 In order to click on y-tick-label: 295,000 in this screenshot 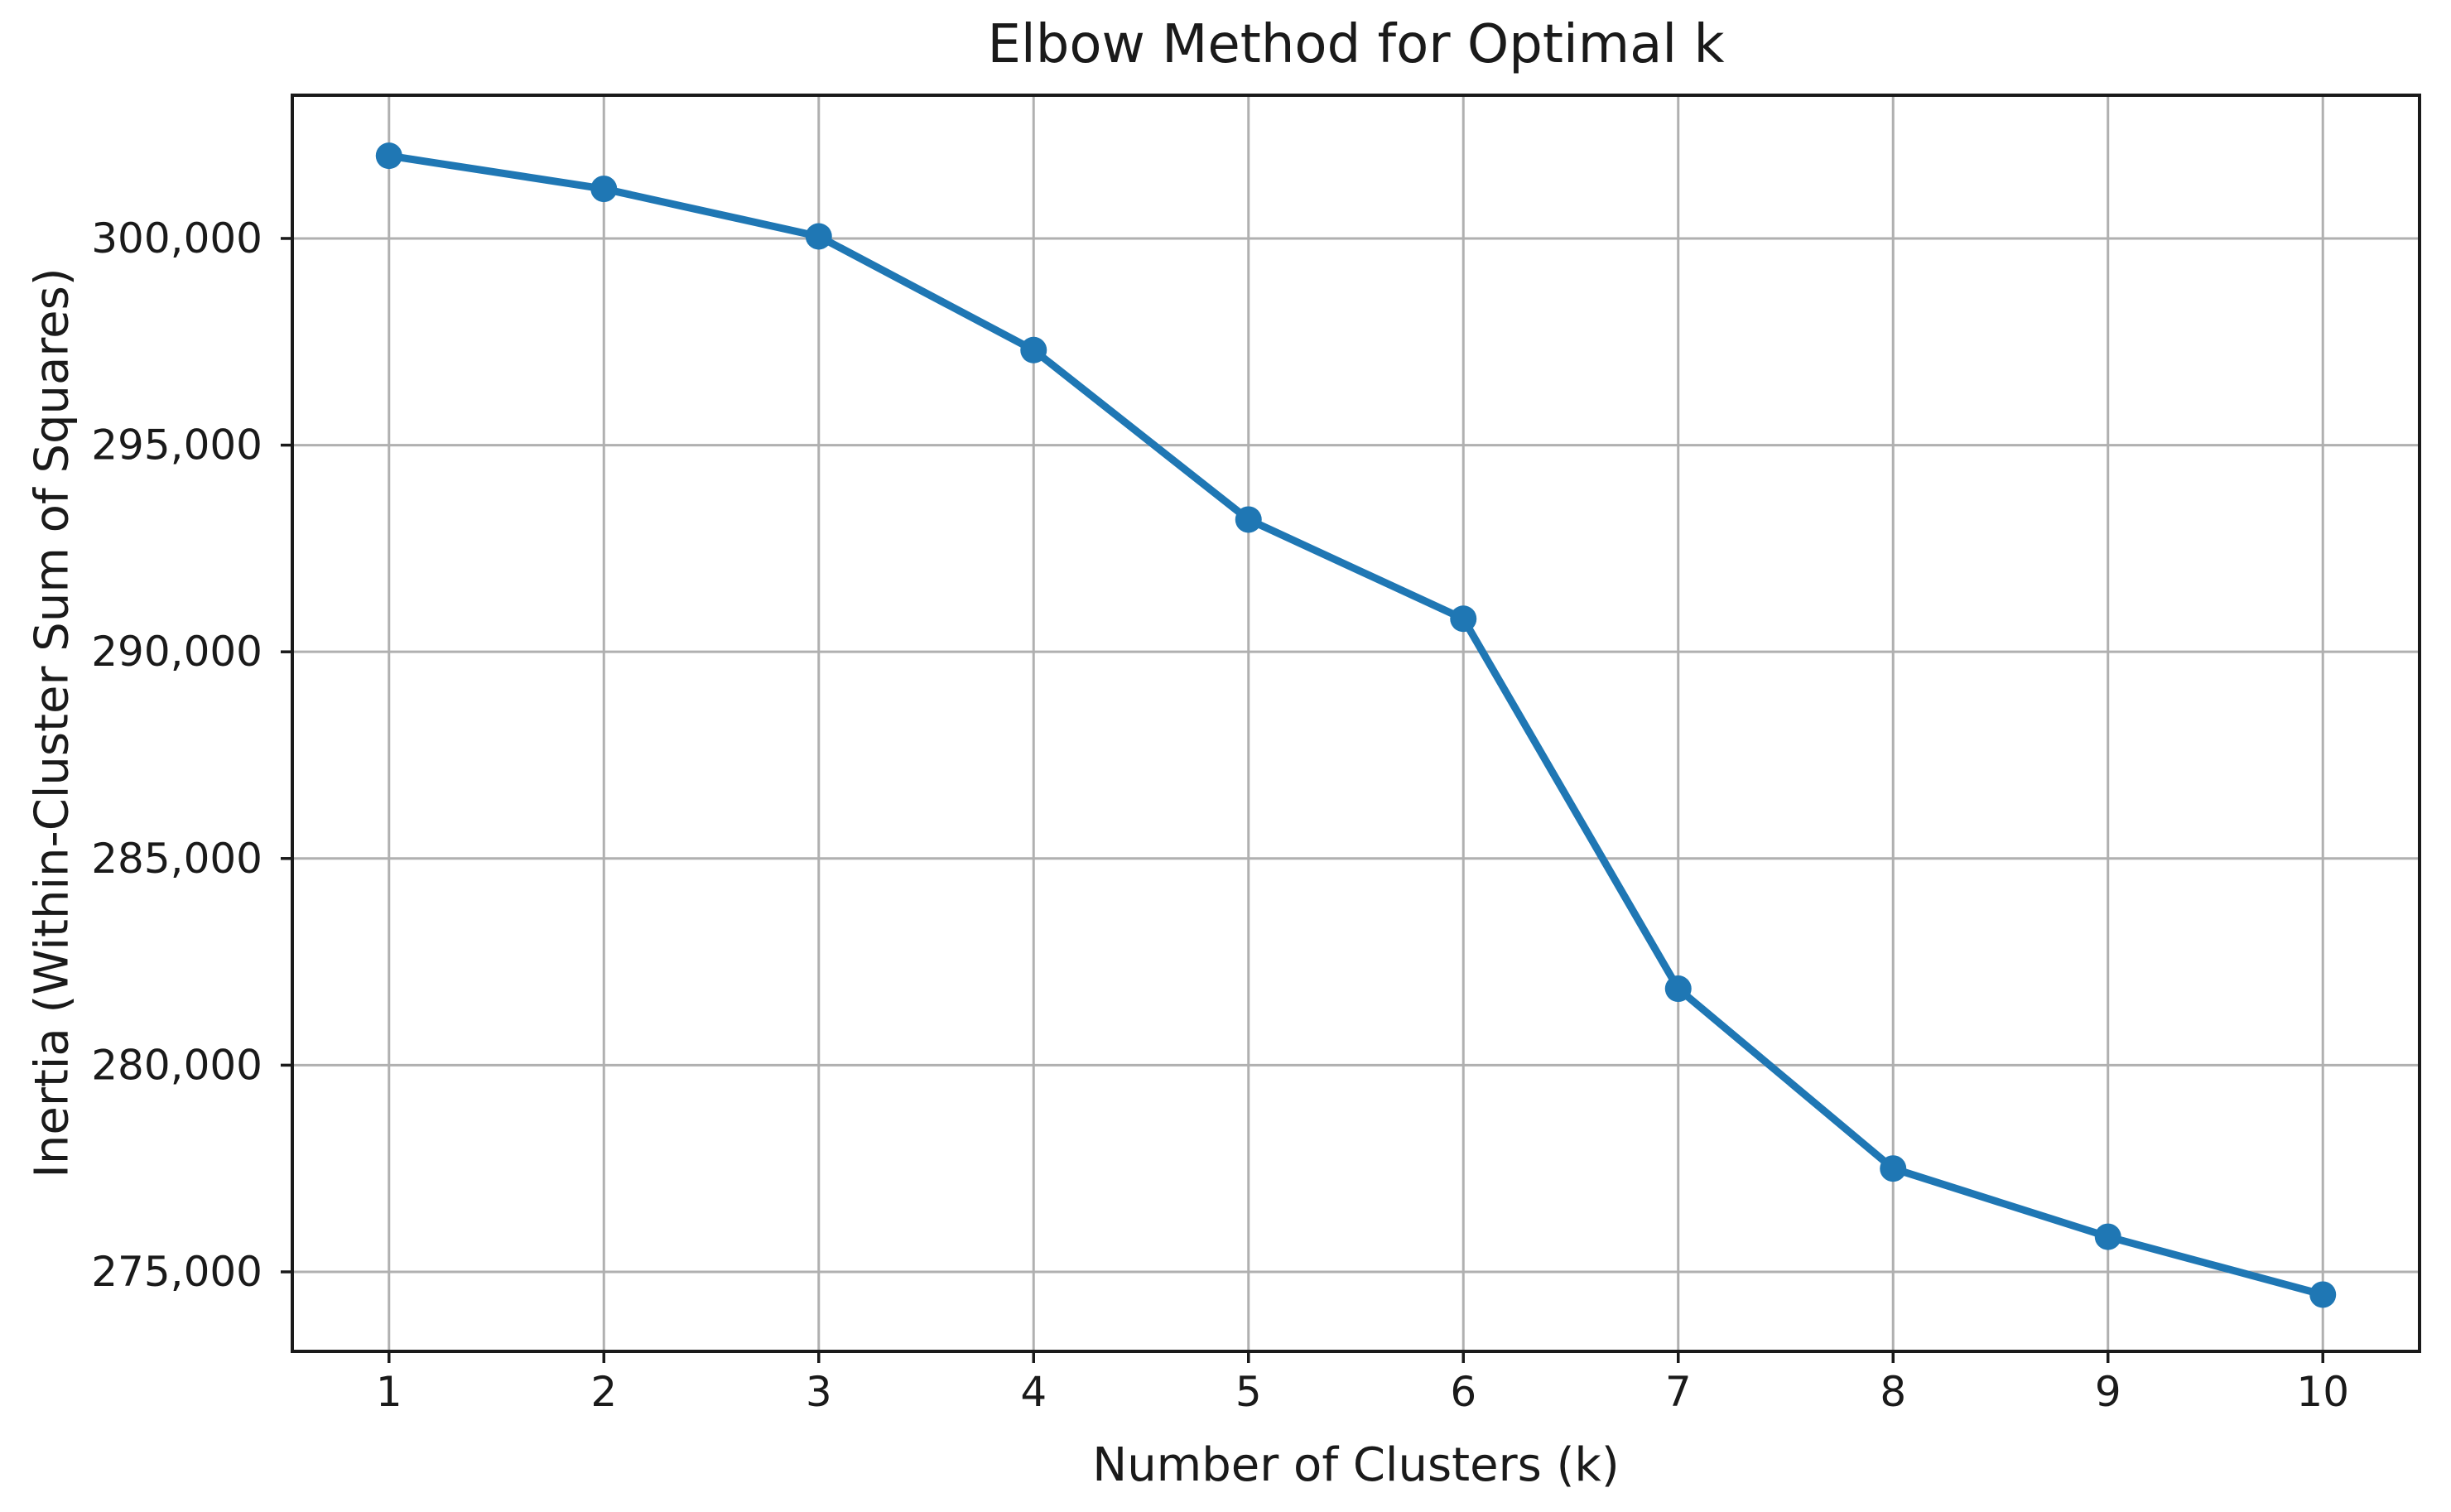, I will do `click(176, 445)`.